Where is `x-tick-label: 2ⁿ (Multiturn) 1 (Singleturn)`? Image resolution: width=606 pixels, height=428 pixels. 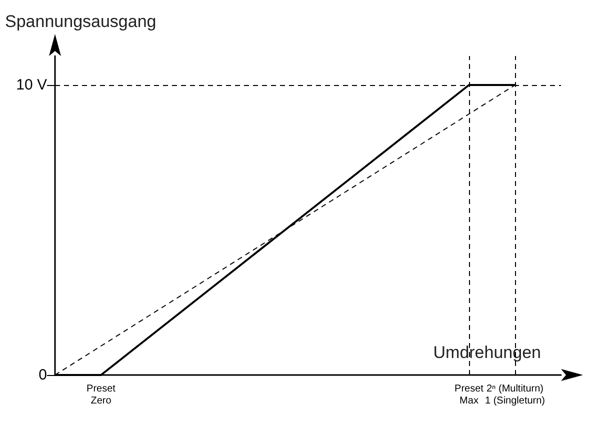 x-tick-label: 2ⁿ (Multiturn) 1 (Singleturn) is located at coordinates (515, 395).